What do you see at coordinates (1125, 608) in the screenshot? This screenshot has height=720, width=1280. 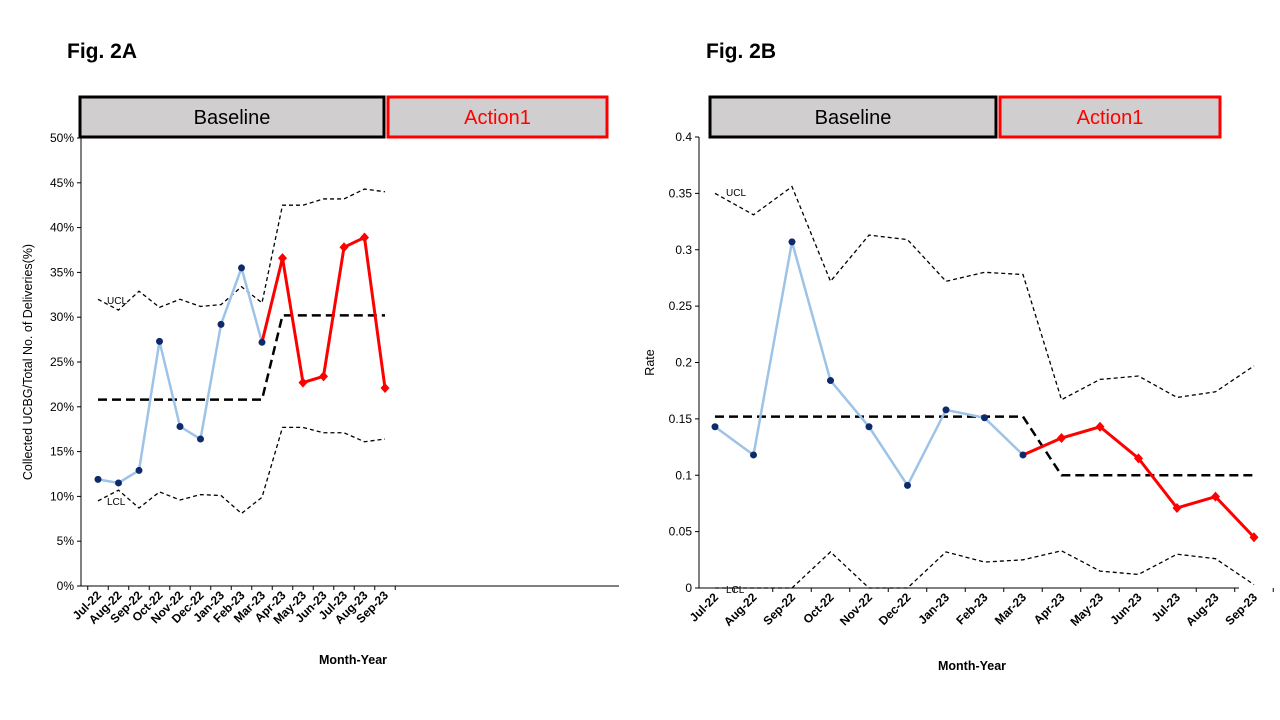 I see `x-tick-label: Jun-23` at bounding box center [1125, 608].